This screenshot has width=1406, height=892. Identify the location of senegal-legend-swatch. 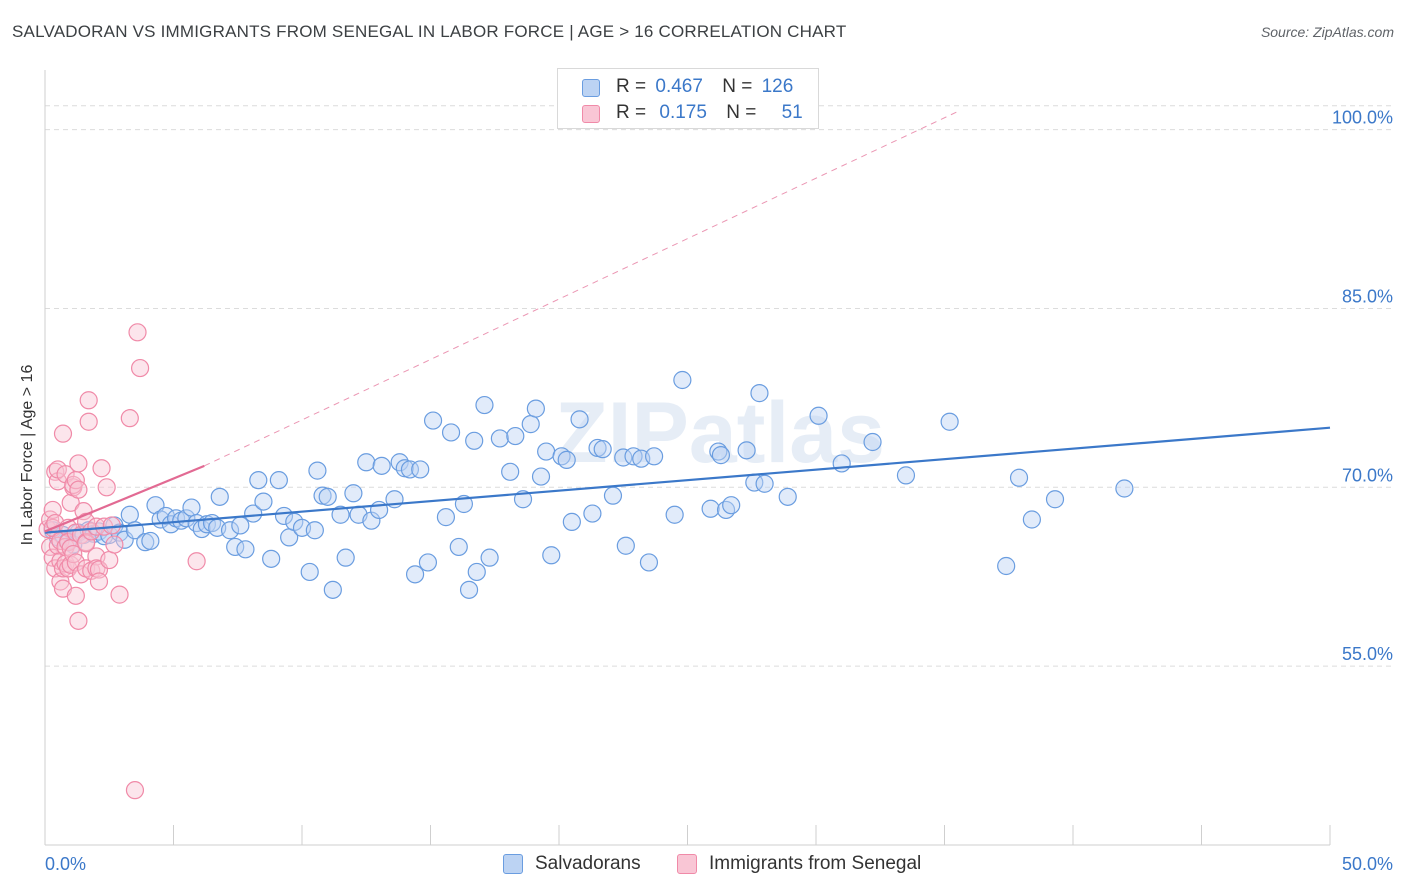
(687, 864).